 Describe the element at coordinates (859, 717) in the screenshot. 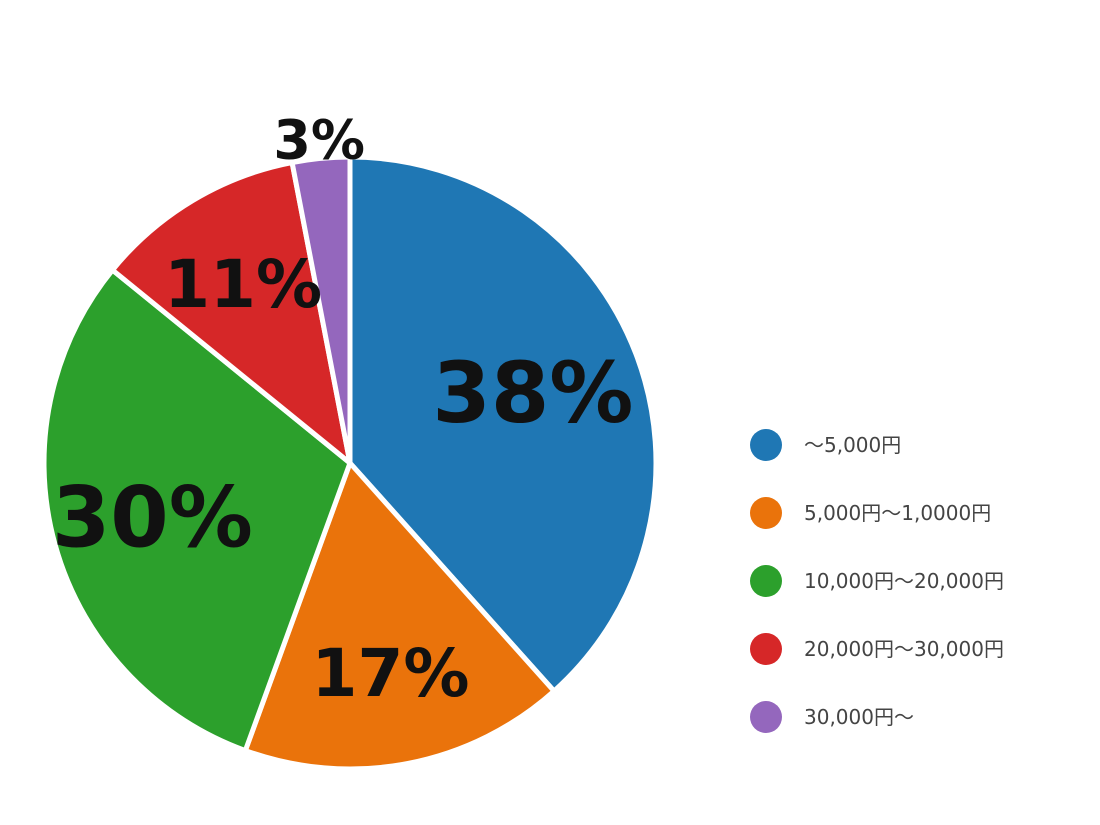

I see `legend-label-5: 30,000円〜` at that location.